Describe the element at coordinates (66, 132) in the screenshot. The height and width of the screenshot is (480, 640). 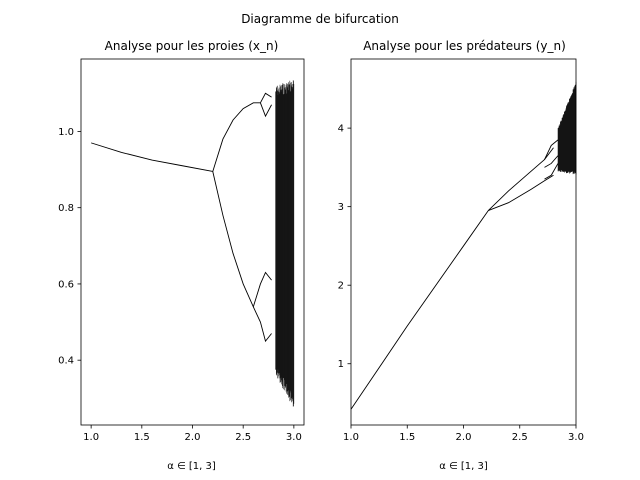
I see `prey-y-tick-label: 1.0` at that location.